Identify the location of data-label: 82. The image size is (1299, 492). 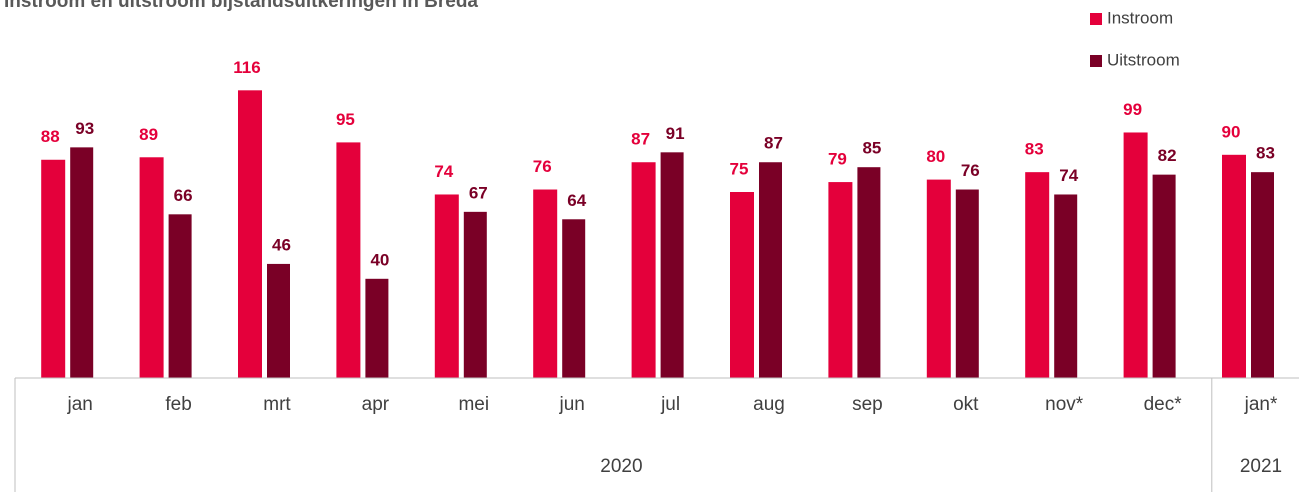
(1167, 155).